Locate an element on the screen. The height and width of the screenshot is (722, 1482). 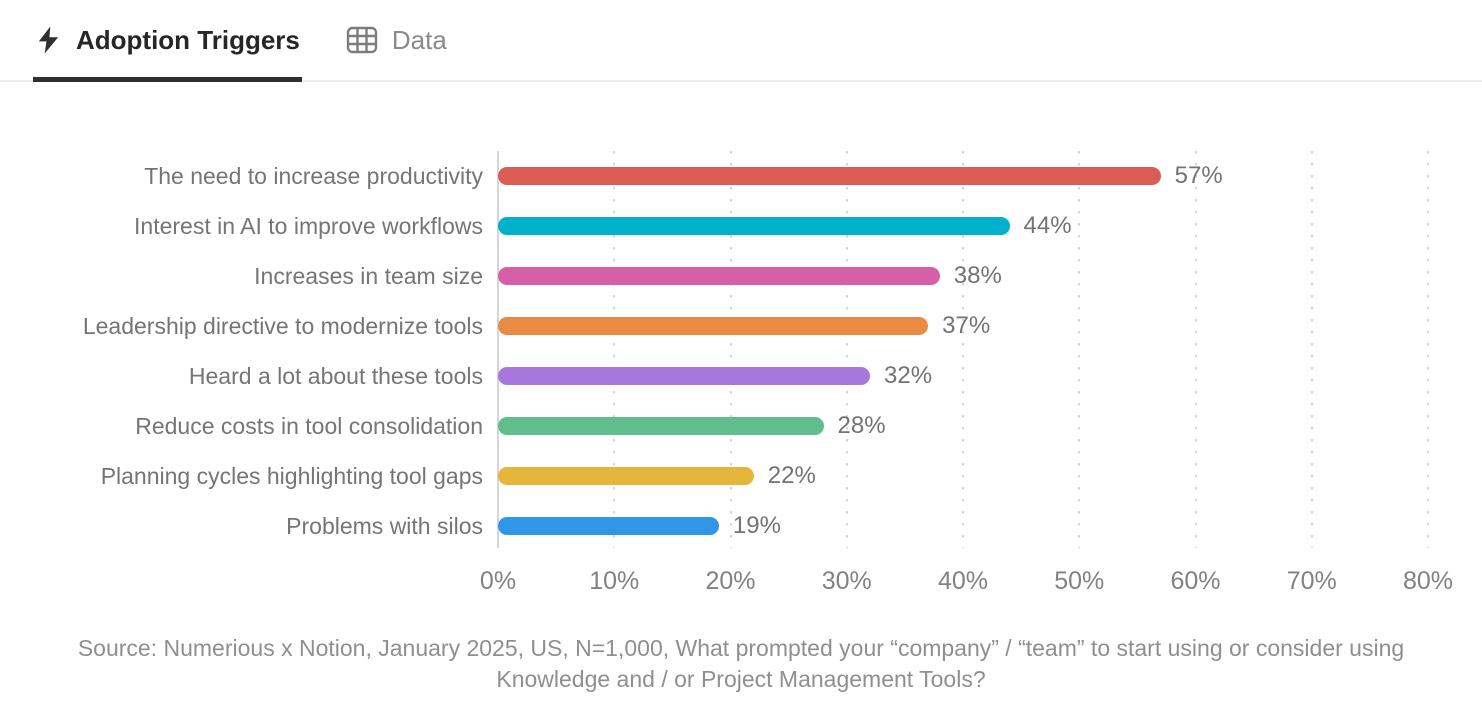
value-label: 19% is located at coordinates (756, 525).